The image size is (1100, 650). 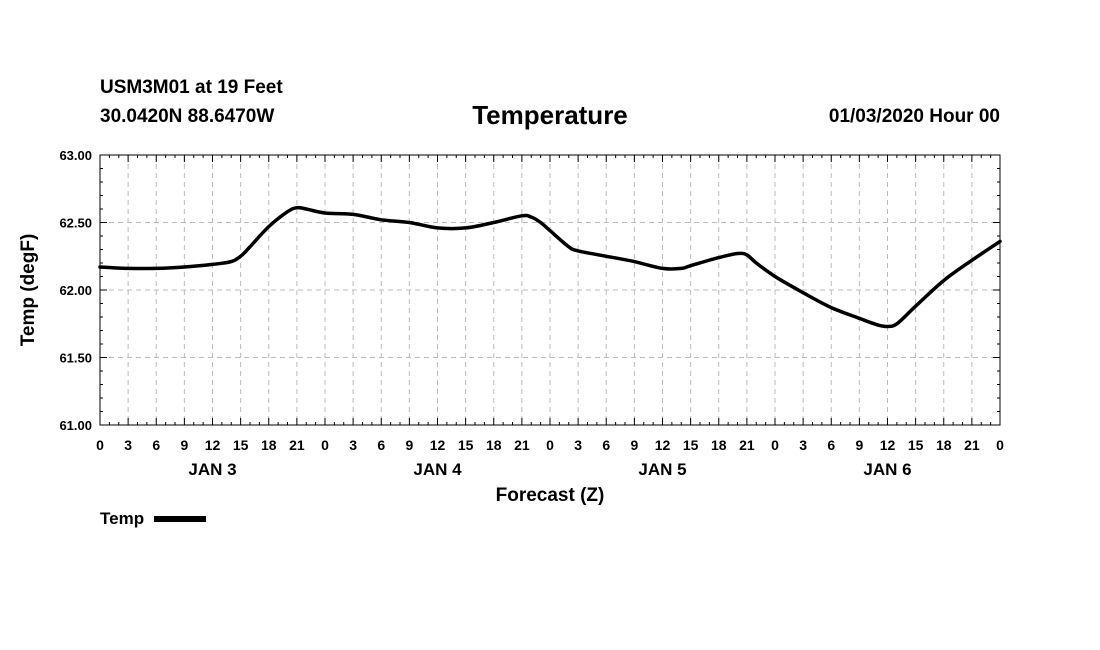 I want to click on y-tick-label: 61.00, so click(x=75, y=425).